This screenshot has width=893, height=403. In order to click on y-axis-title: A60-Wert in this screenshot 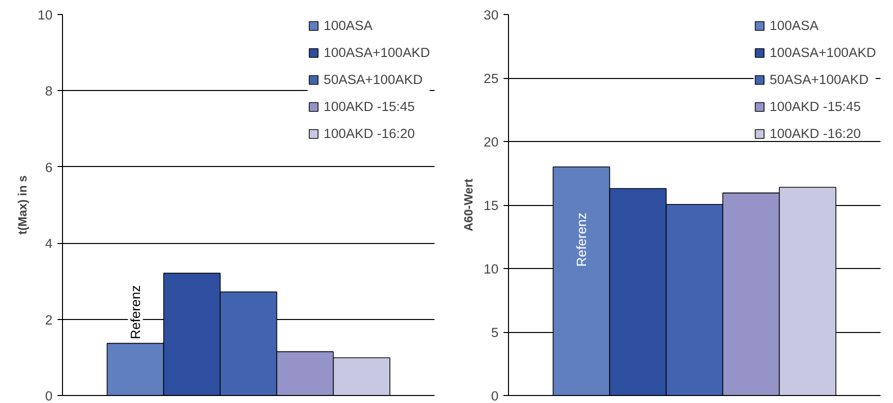, I will do `click(469, 205)`.